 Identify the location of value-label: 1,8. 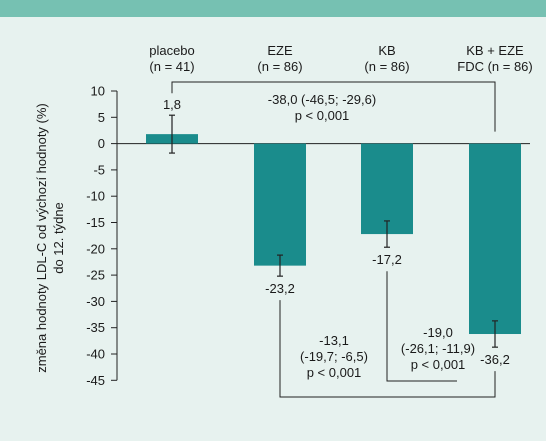
(172, 104).